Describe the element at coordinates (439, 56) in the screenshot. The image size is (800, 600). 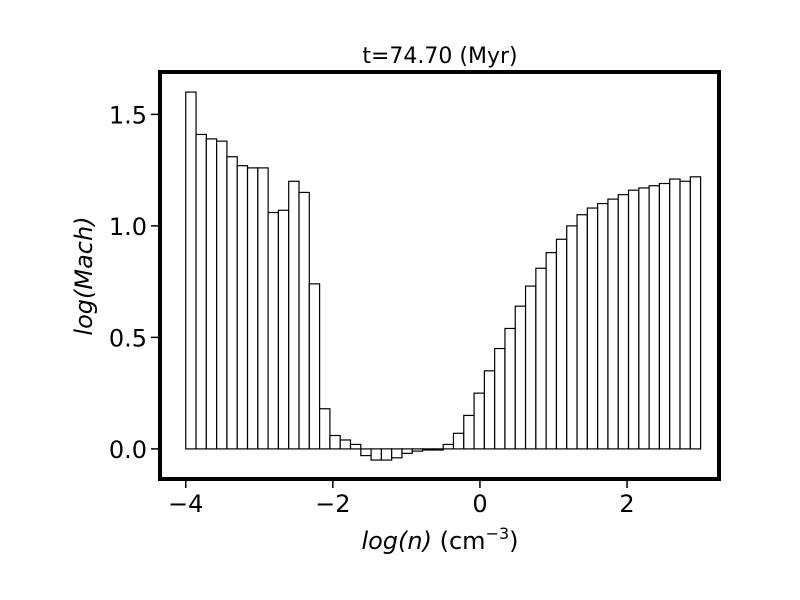
I see `chart-title: t=74.70 (Myr)` at that location.